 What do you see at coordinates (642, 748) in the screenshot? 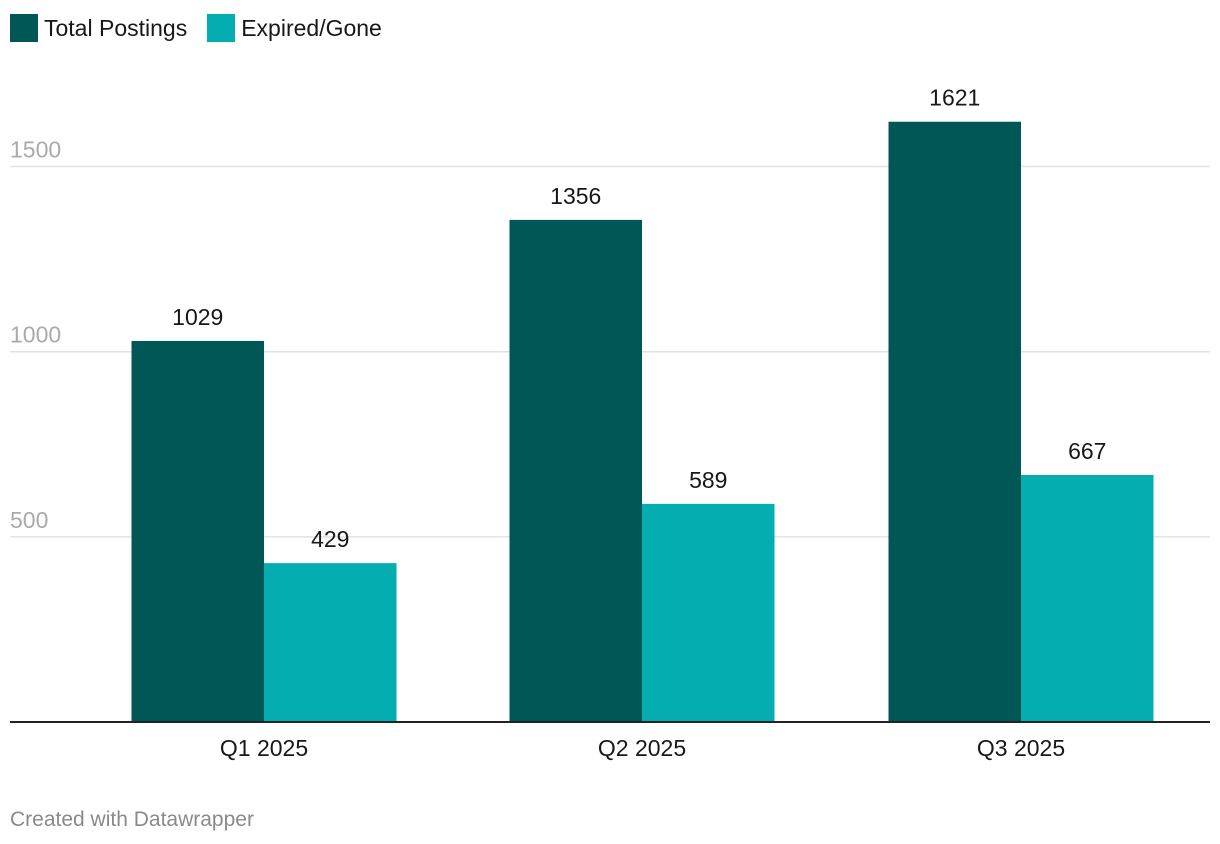
I see `x-tick-label-2: Q2 2025` at bounding box center [642, 748].